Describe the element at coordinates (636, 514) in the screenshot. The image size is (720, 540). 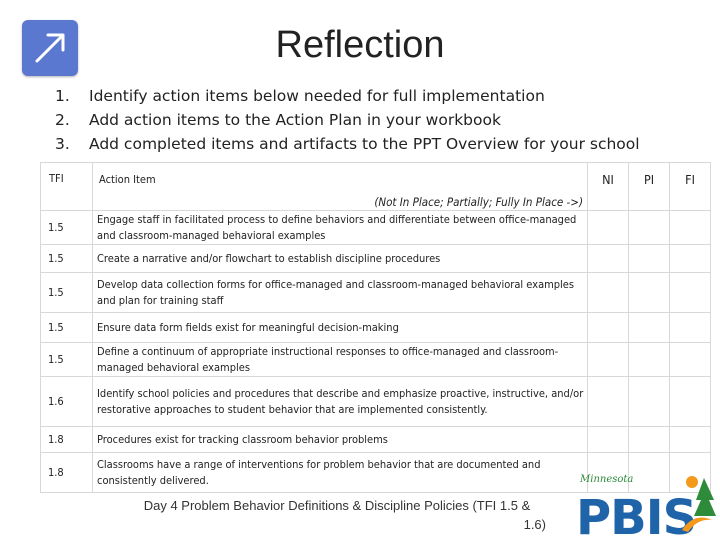
I see `logo-big-text: PBIS` at that location.